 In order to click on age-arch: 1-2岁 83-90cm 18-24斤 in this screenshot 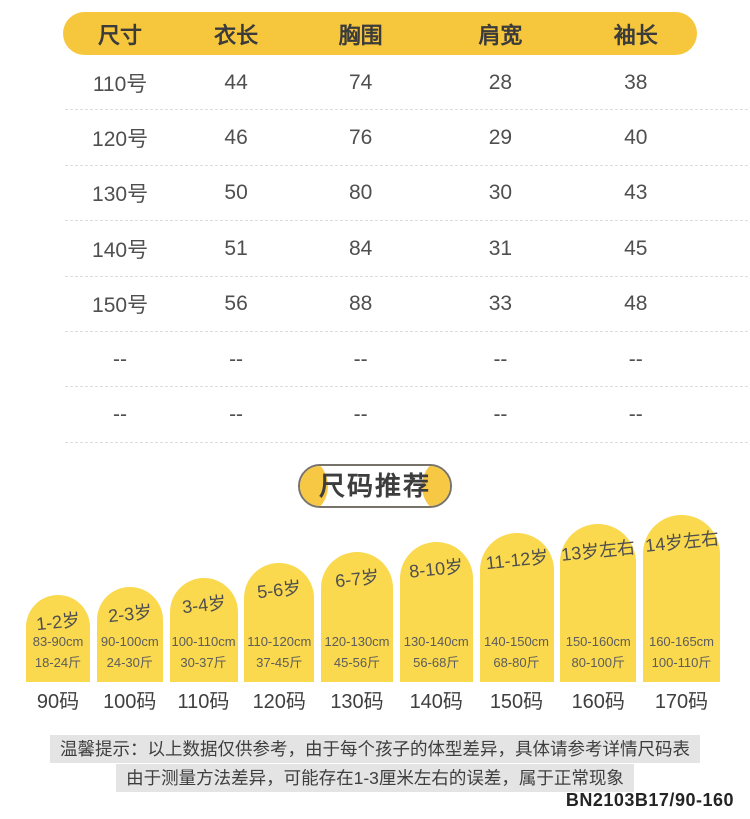, I will do `click(58, 638)`.